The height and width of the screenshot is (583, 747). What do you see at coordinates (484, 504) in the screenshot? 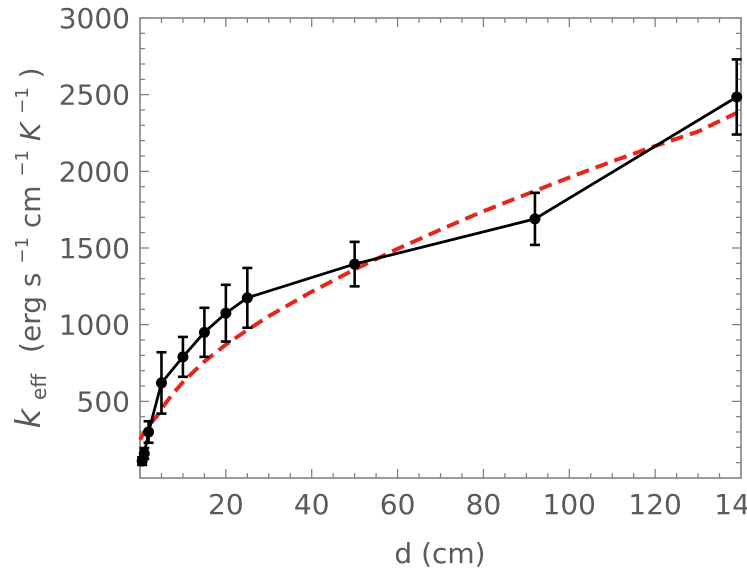
I see `x-tick-label: 80` at bounding box center [484, 504].